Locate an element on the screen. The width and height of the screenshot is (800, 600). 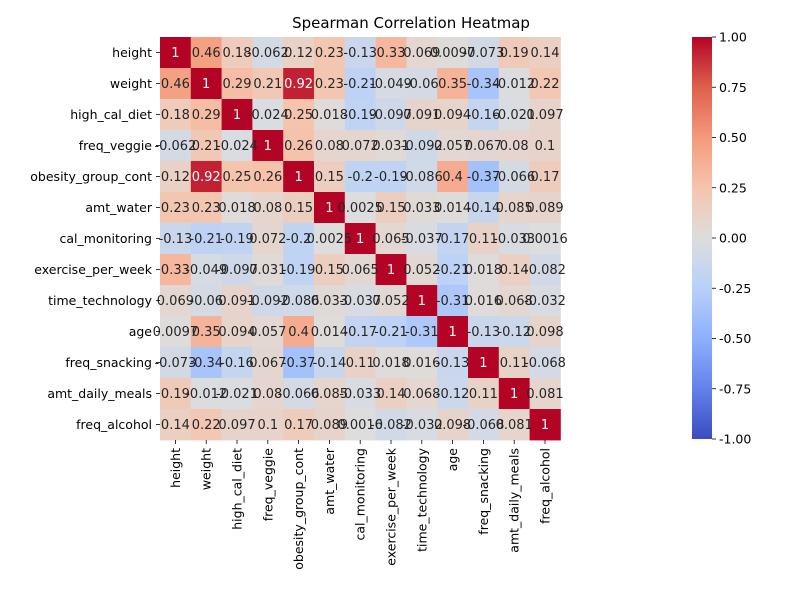
cell-value-label: 0.14 is located at coordinates (545, 53).